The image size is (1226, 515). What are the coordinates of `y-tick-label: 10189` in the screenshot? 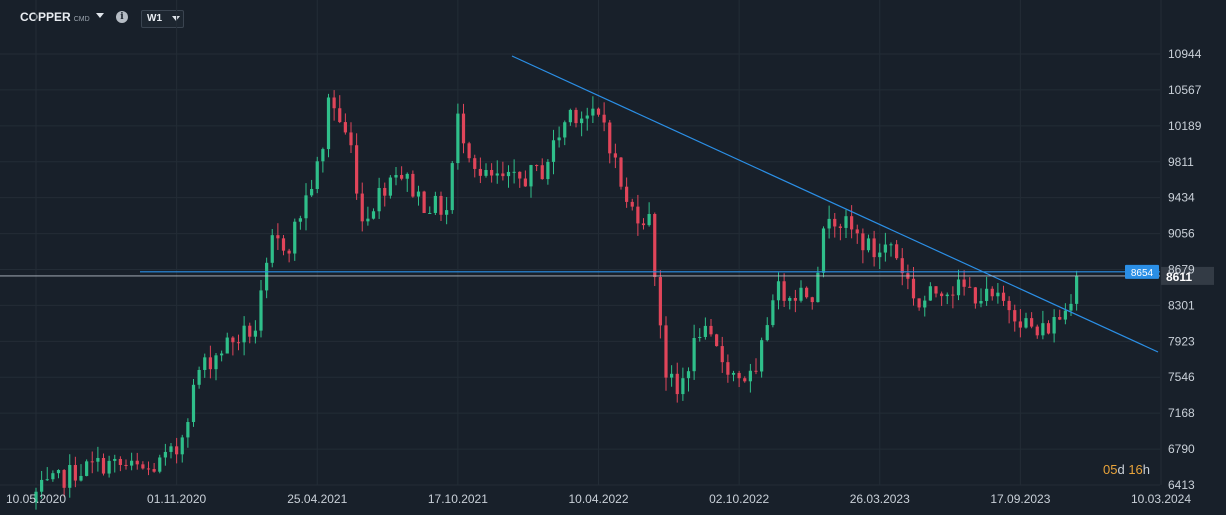 It's located at (1185, 126).